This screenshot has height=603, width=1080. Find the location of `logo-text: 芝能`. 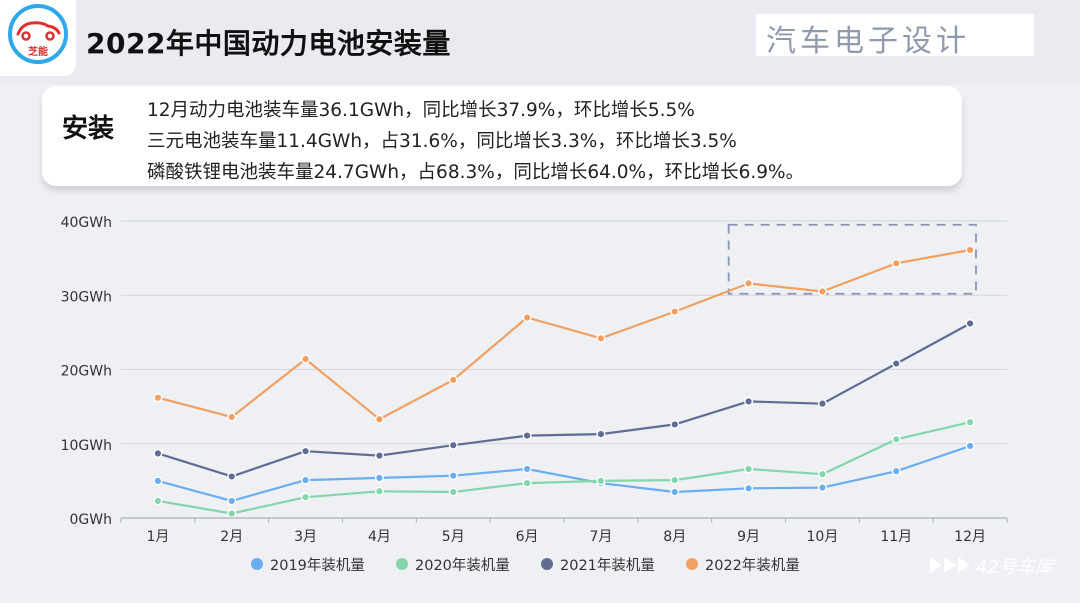

logo-text: 芝能 is located at coordinates (38, 52).